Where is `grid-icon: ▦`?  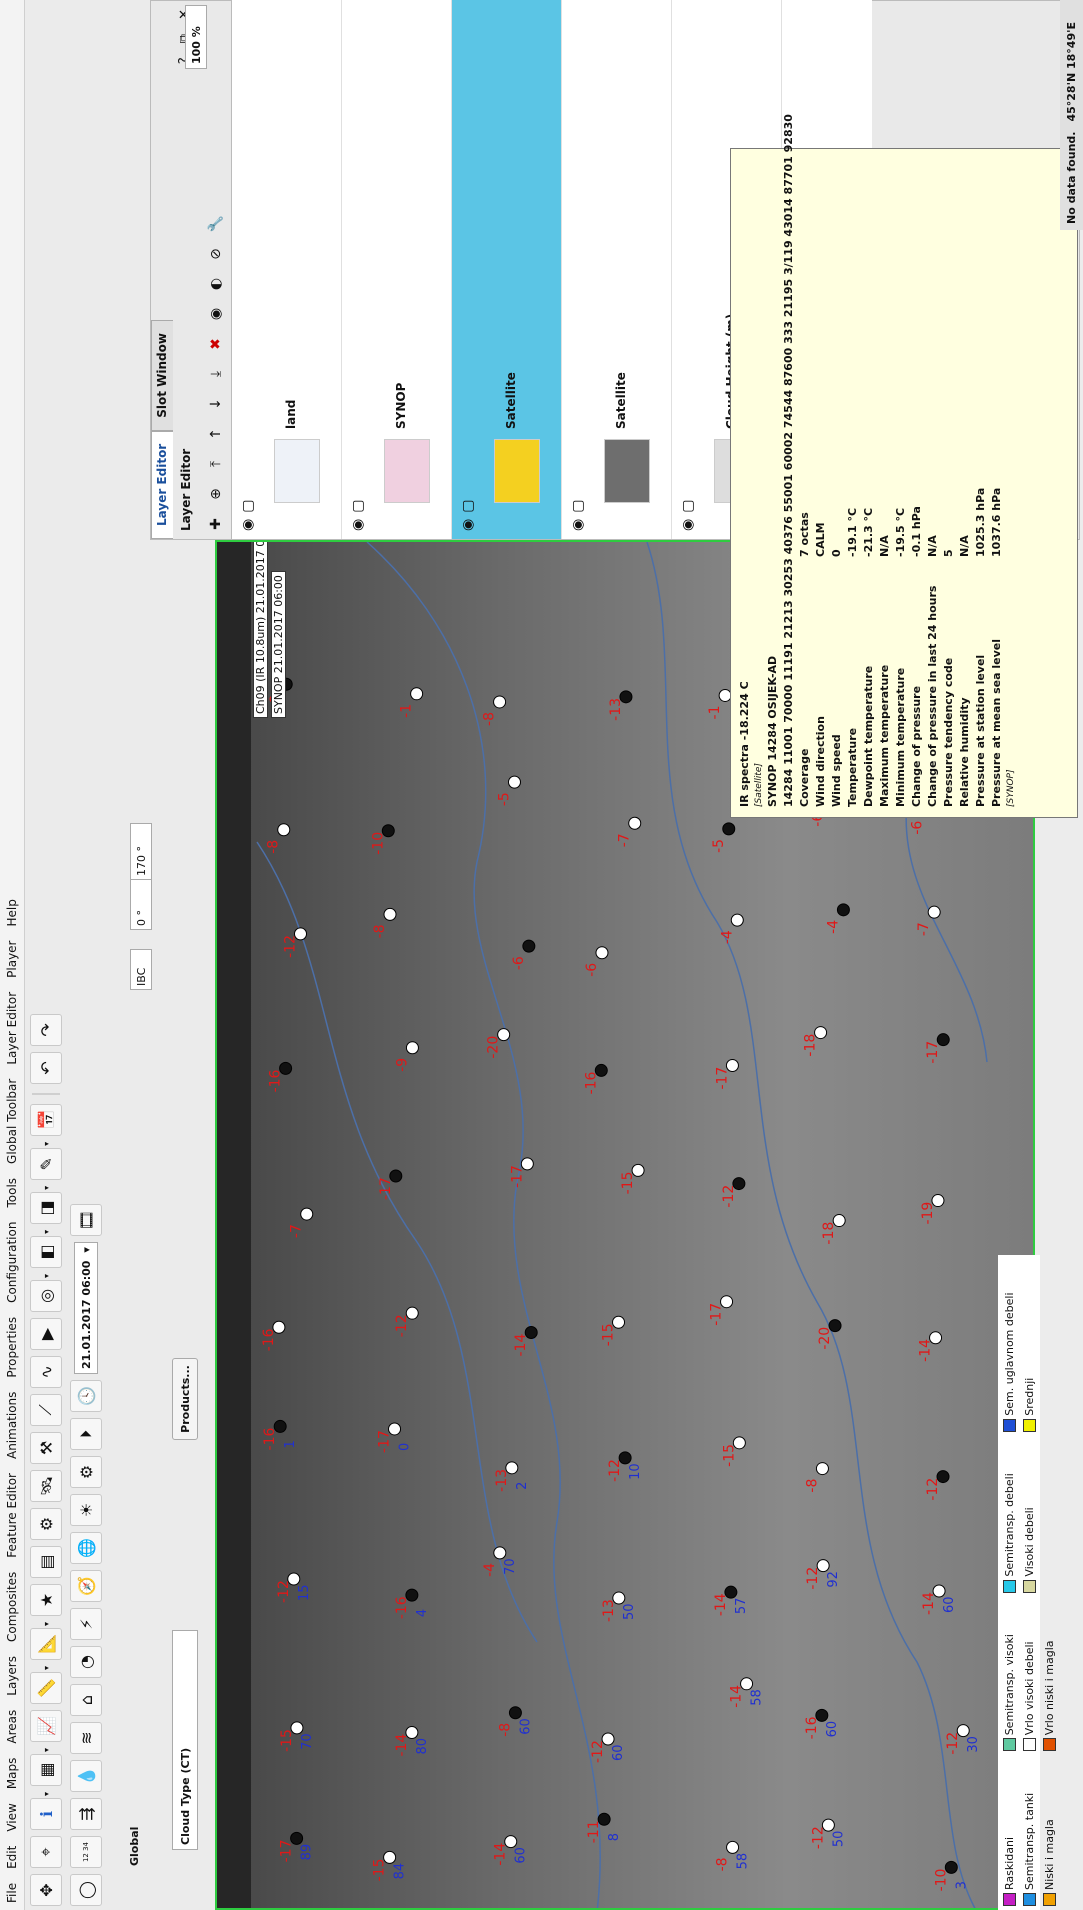
grid-icon: ▦ is located at coordinates (46, 1769).